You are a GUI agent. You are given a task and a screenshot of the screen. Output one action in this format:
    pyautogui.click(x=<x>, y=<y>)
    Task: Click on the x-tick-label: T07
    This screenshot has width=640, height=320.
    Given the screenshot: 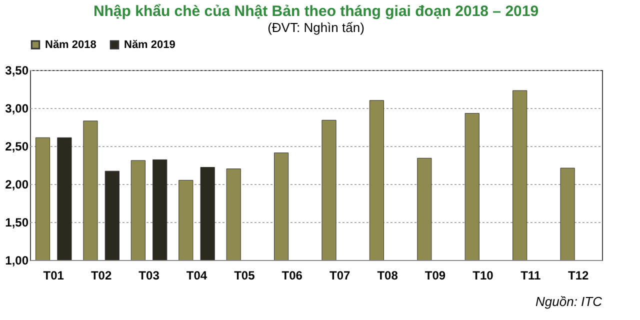 What is the action you would take?
    pyautogui.click(x=340, y=275)
    